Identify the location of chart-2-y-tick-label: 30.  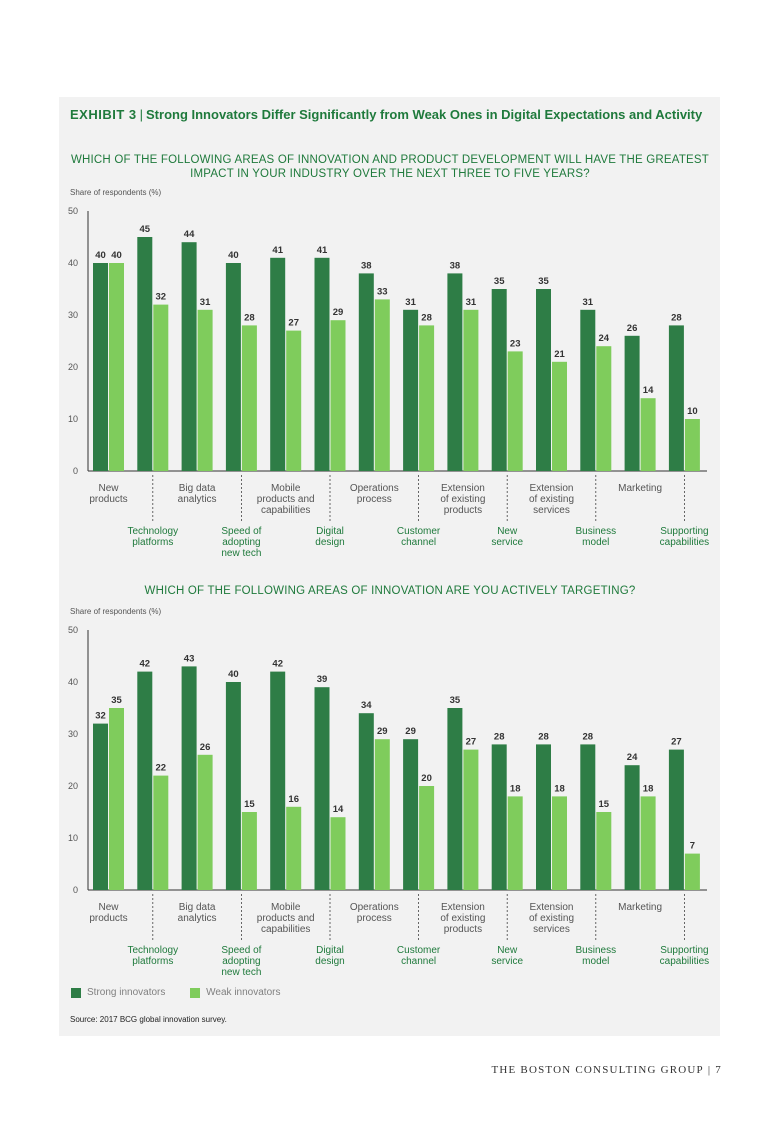
(73, 734).